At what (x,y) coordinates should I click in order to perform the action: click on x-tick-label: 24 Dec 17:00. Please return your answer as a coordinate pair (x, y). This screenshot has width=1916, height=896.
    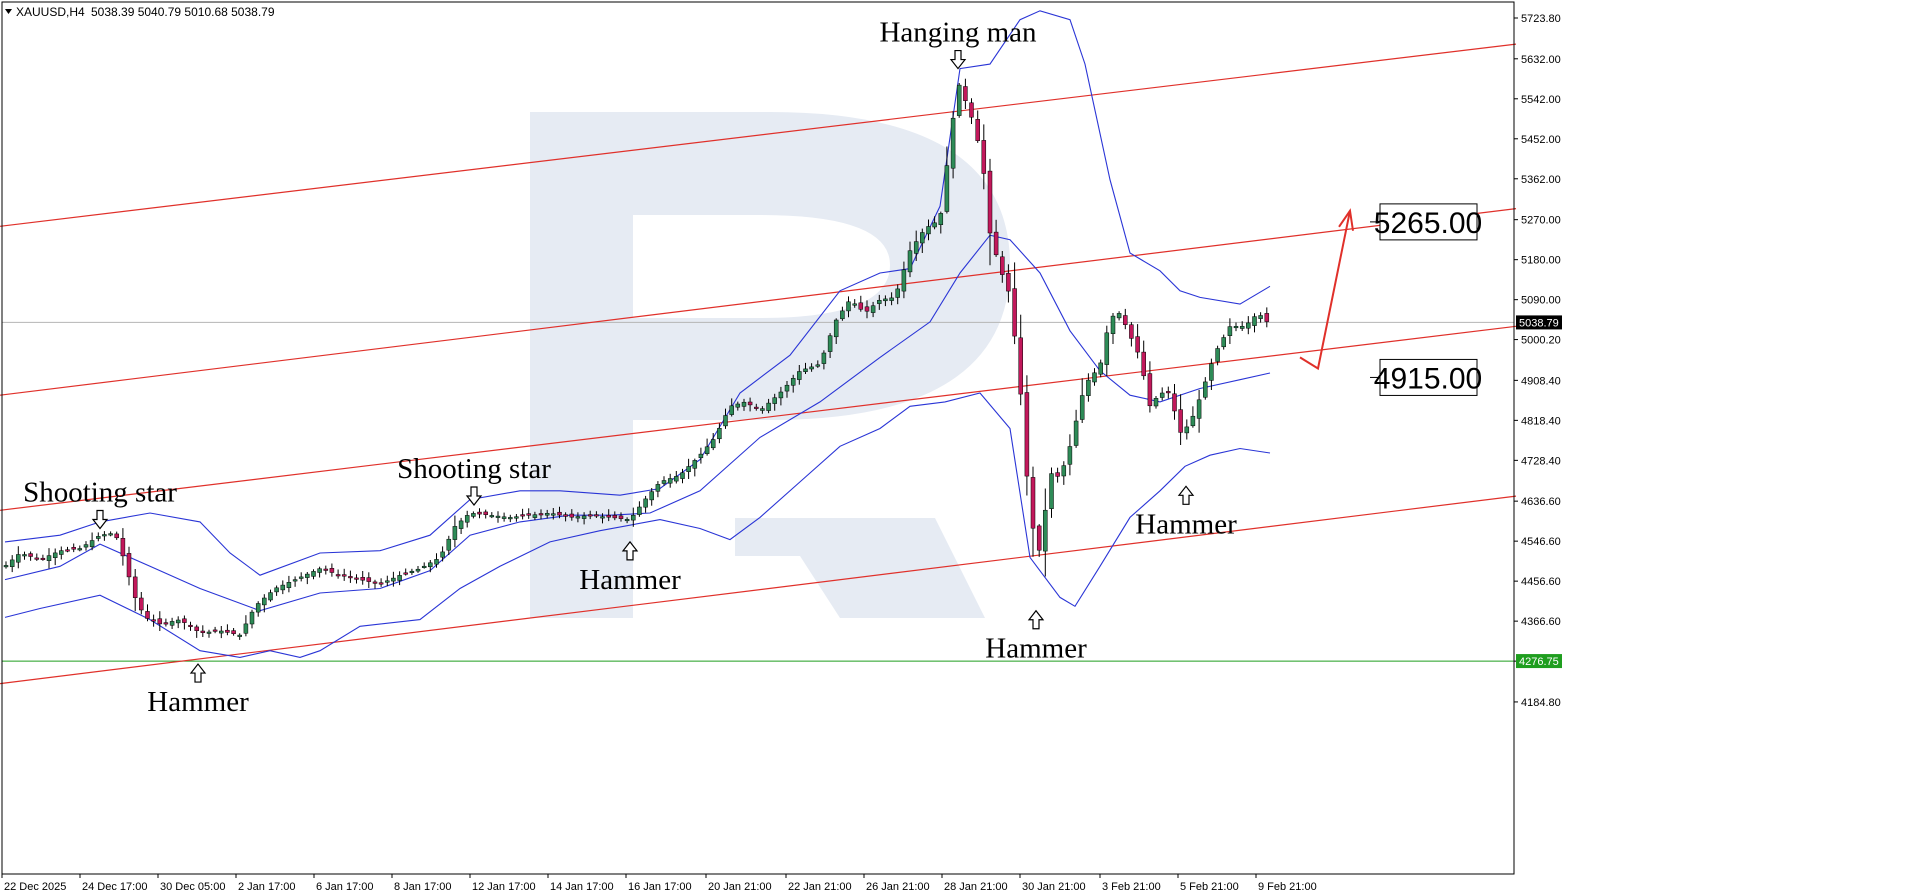
    Looking at the image, I should click on (114, 887).